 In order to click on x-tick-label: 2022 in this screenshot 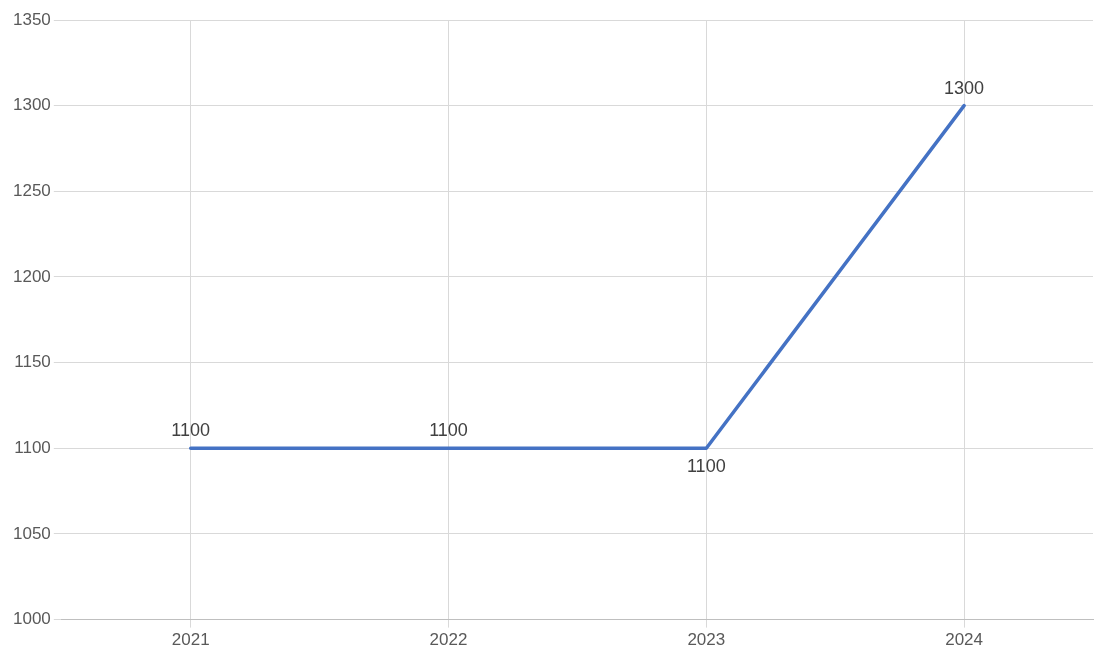, I will do `click(448, 640)`.